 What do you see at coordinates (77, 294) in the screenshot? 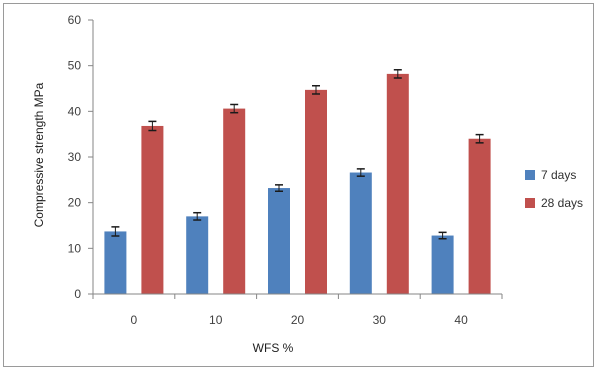
I see `y-tick-label: 0` at bounding box center [77, 294].